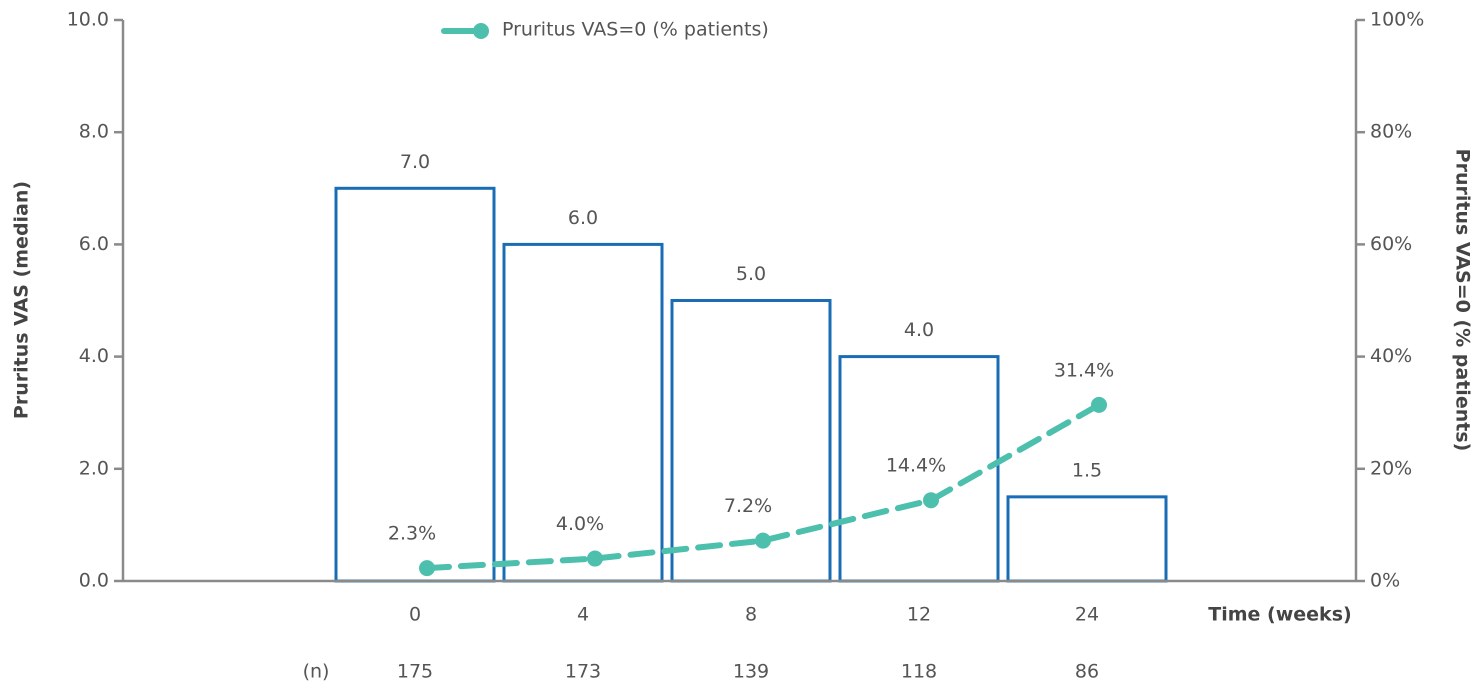 This screenshot has width=1475, height=686. What do you see at coordinates (316, 672) in the screenshot?
I see `n-label: (n)` at bounding box center [316, 672].